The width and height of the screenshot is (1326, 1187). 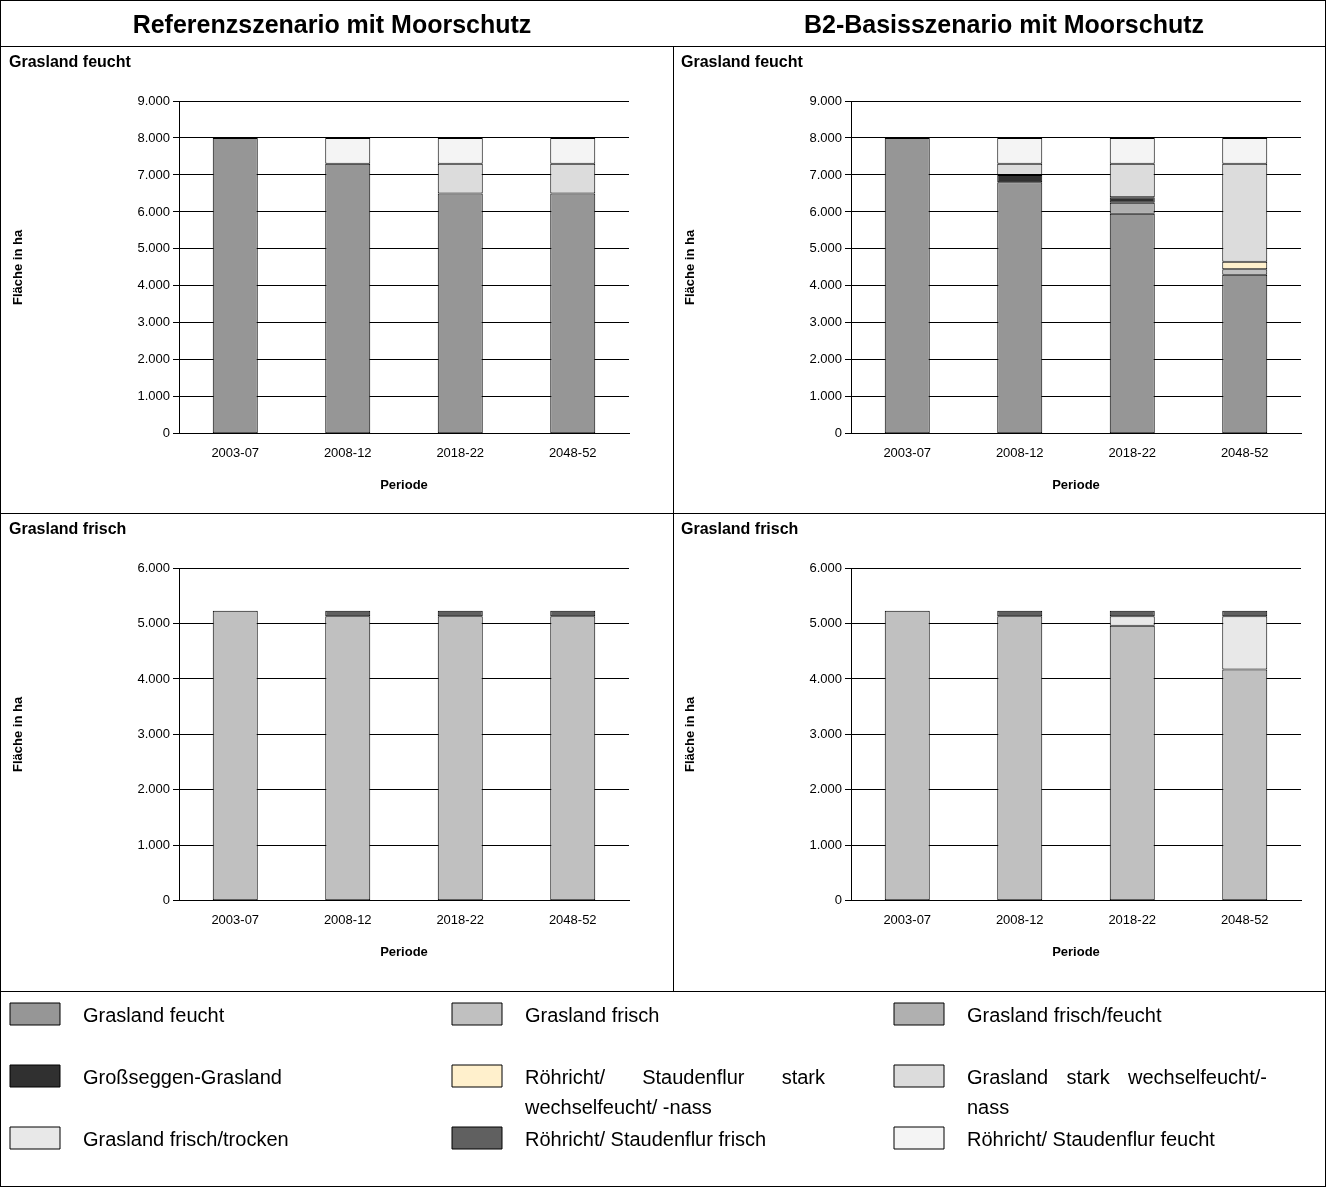 What do you see at coordinates (183, 1077) in the screenshot?
I see `legend-label: Großseggen-Grasland` at bounding box center [183, 1077].